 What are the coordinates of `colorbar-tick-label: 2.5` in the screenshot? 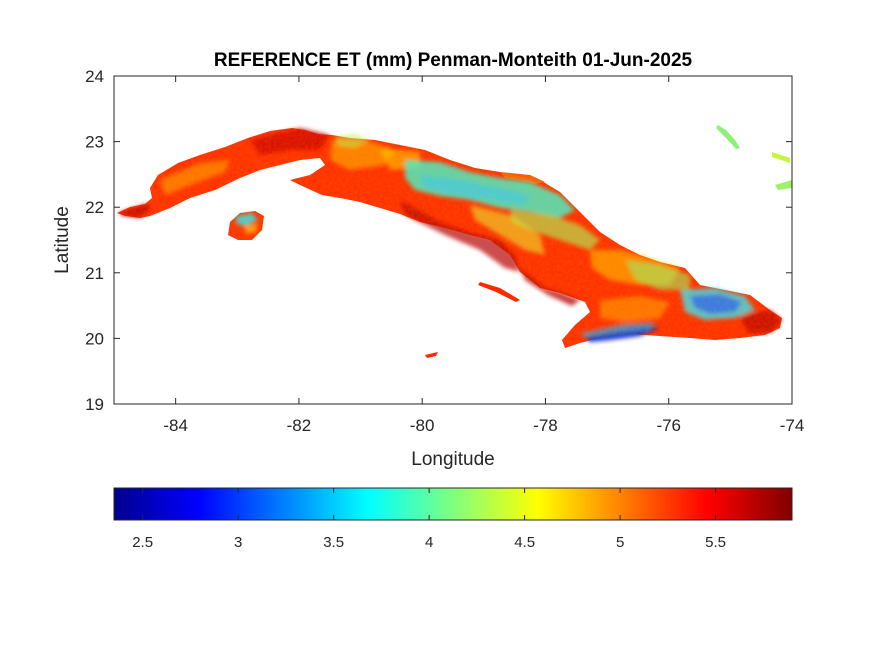 It's located at (142, 542).